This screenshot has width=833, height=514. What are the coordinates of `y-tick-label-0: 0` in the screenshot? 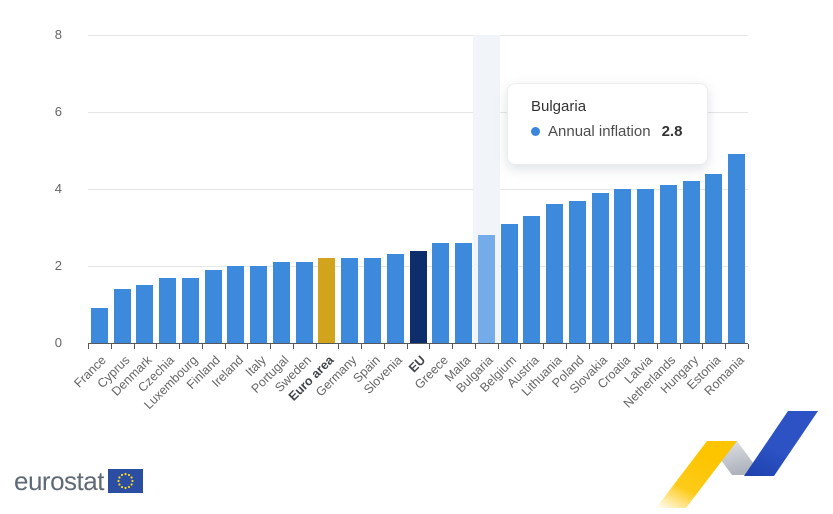 It's located at (58, 342).